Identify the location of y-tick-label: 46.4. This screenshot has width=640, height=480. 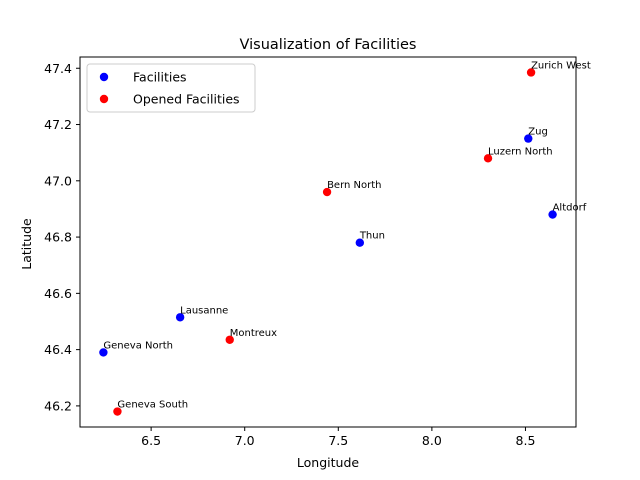
(58, 349).